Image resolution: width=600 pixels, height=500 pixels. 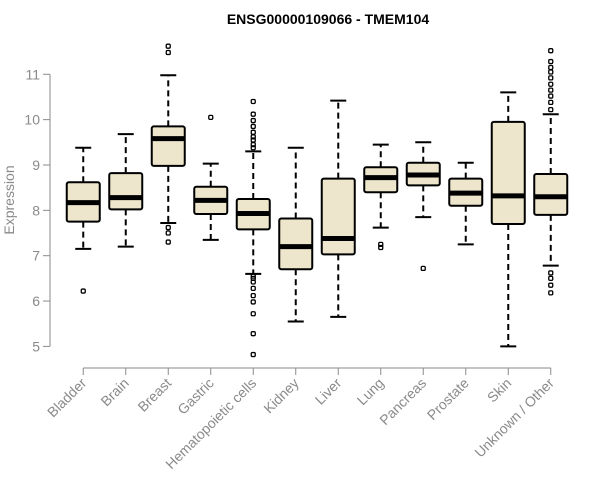 What do you see at coordinates (32, 120) in the screenshot?
I see `y-tick-label: 10` at bounding box center [32, 120].